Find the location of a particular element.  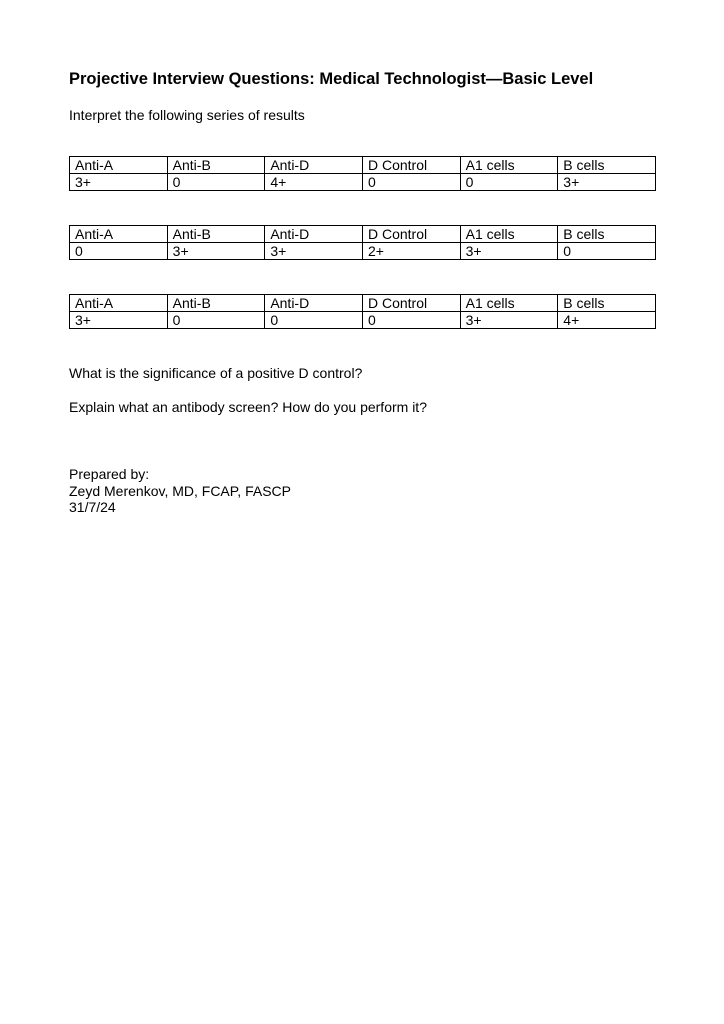

date: 31/7/24 is located at coordinates (92, 507).